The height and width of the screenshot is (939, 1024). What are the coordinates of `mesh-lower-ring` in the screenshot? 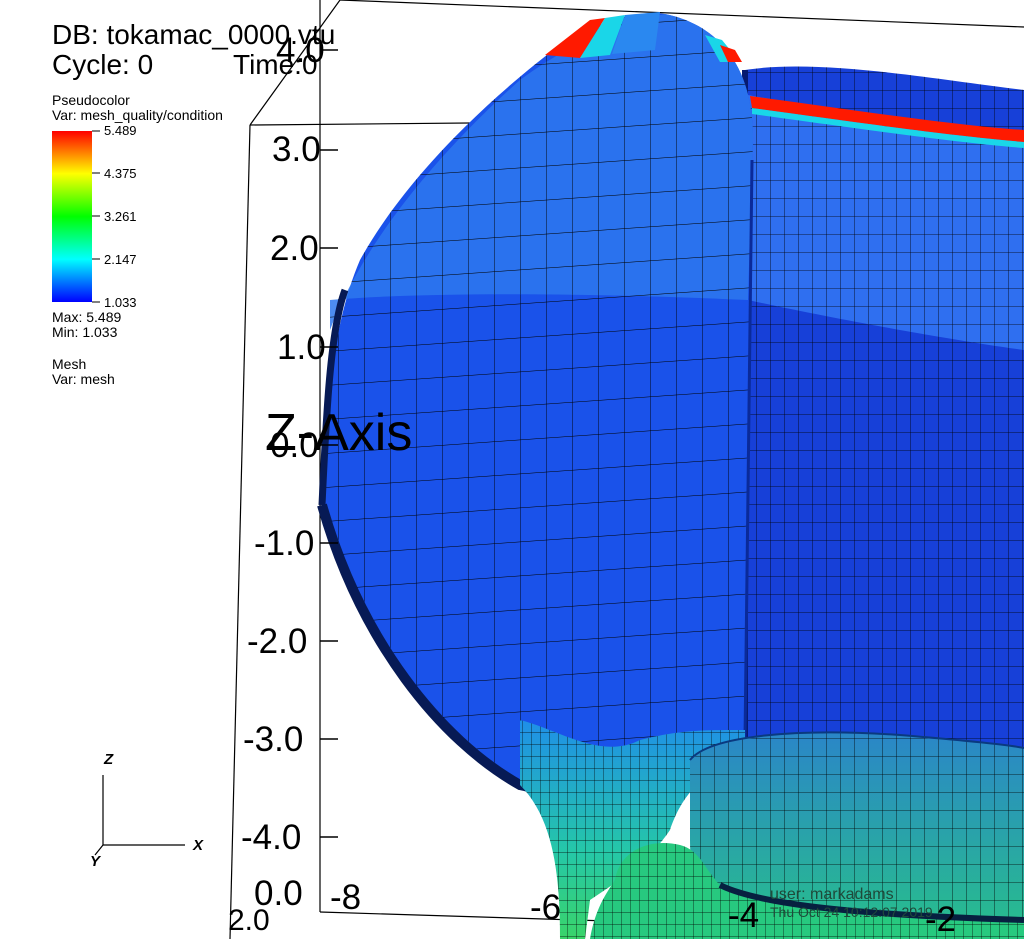 It's located at (807, 835).